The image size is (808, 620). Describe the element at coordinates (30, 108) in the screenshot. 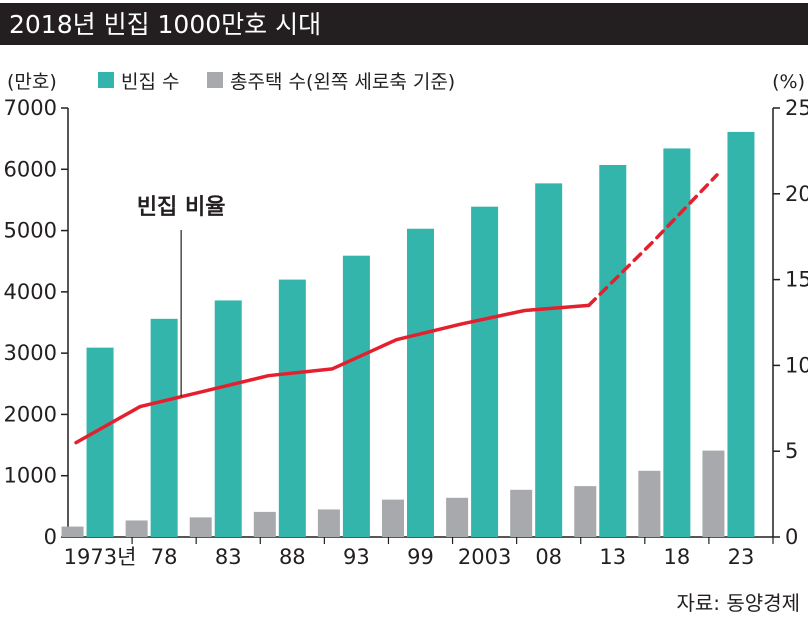

I see `left-axis-tick-label: 7000` at that location.